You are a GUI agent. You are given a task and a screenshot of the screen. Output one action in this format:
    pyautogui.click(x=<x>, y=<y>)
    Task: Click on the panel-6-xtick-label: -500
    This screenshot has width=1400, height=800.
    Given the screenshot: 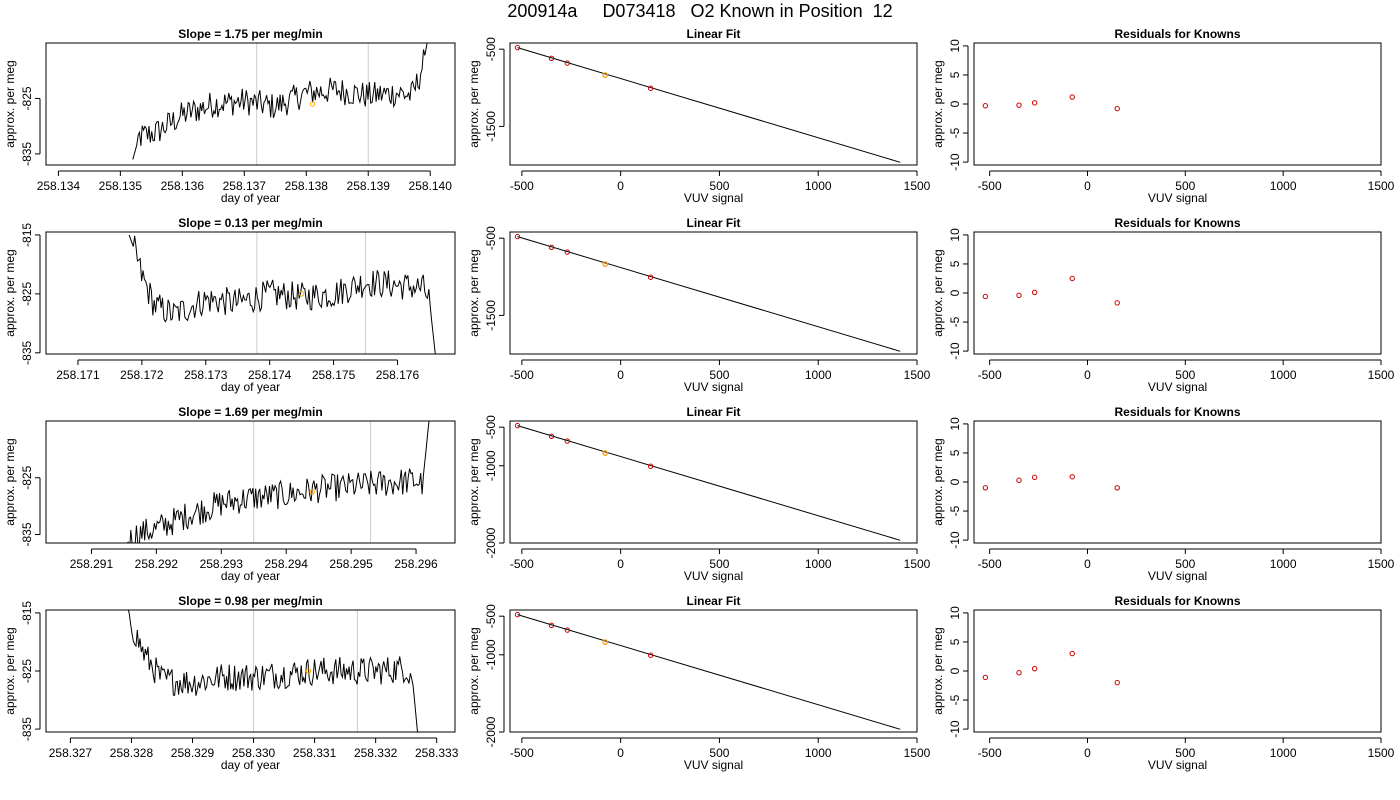 What is the action you would take?
    pyautogui.click(x=990, y=375)
    